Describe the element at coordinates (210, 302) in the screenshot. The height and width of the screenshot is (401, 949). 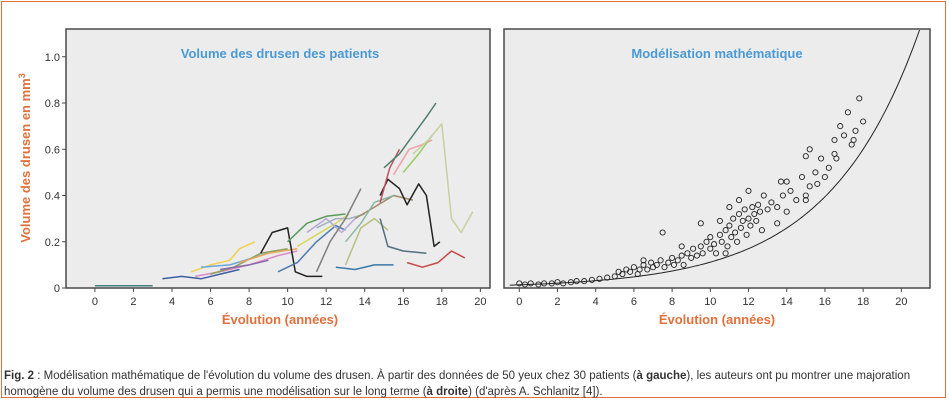
I see `left-x-tick-label: 6` at that location.